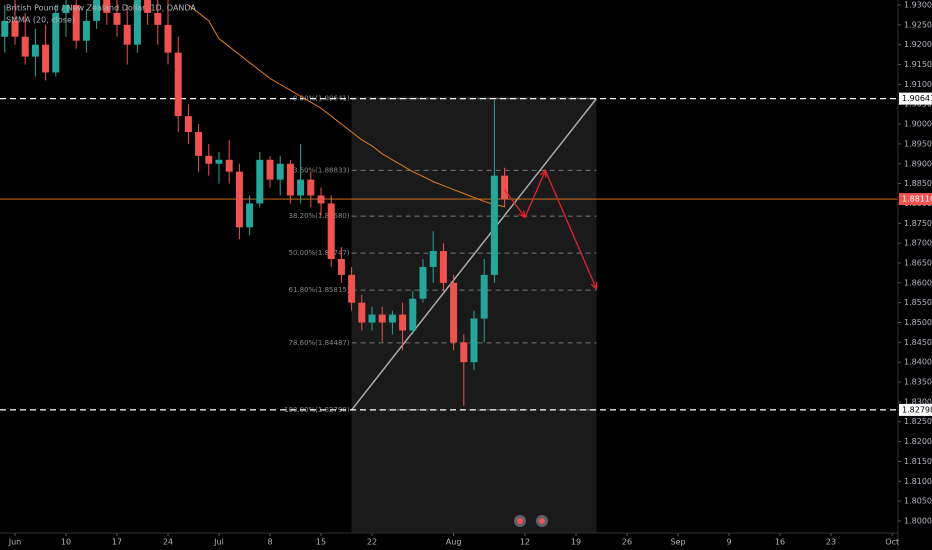  Describe the element at coordinates (346, 106) in the screenshot. I see `indicator-line` at that location.